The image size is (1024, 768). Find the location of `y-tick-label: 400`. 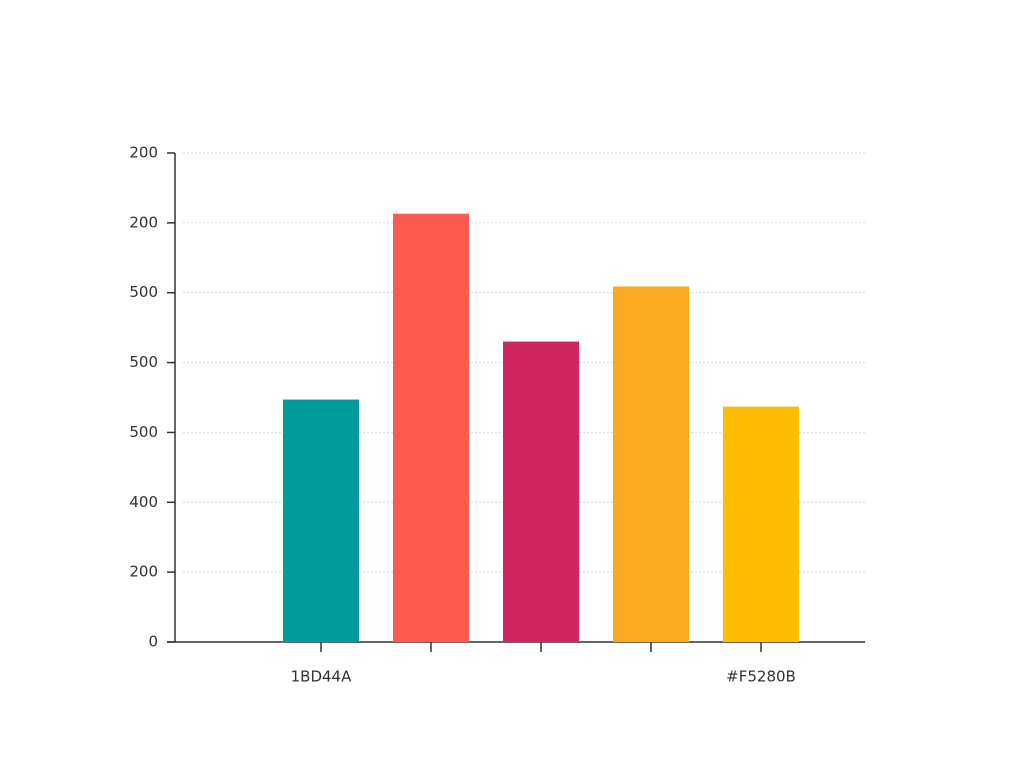

y-tick-label: 400 is located at coordinates (143, 502).